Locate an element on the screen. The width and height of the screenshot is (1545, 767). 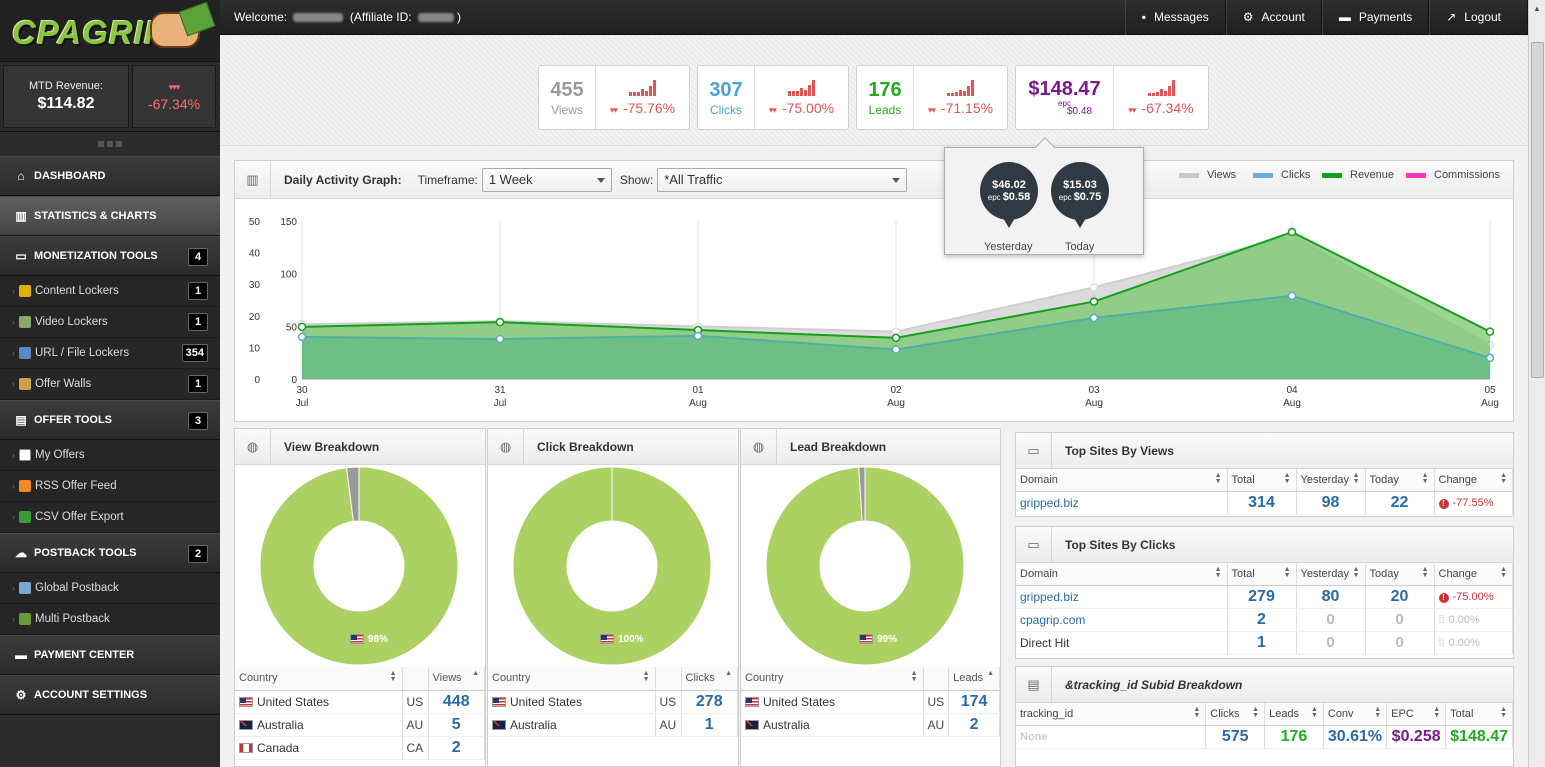
legend-commissions: Commissions is located at coordinates (1453, 175).